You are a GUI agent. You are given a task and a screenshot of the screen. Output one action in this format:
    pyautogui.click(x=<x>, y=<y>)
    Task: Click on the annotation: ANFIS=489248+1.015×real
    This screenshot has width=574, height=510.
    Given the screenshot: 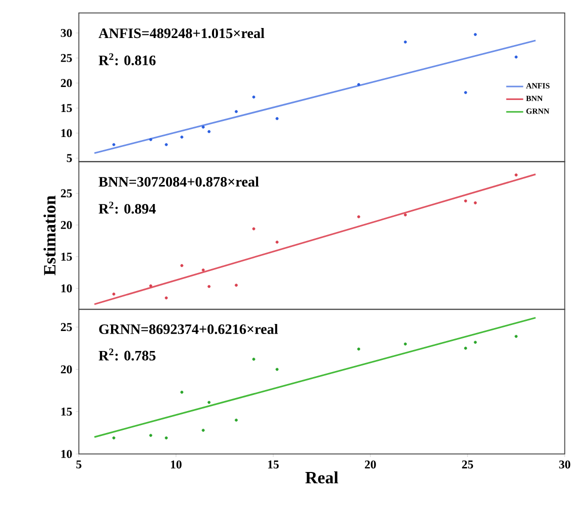 What is the action you would take?
    pyautogui.click(x=181, y=33)
    